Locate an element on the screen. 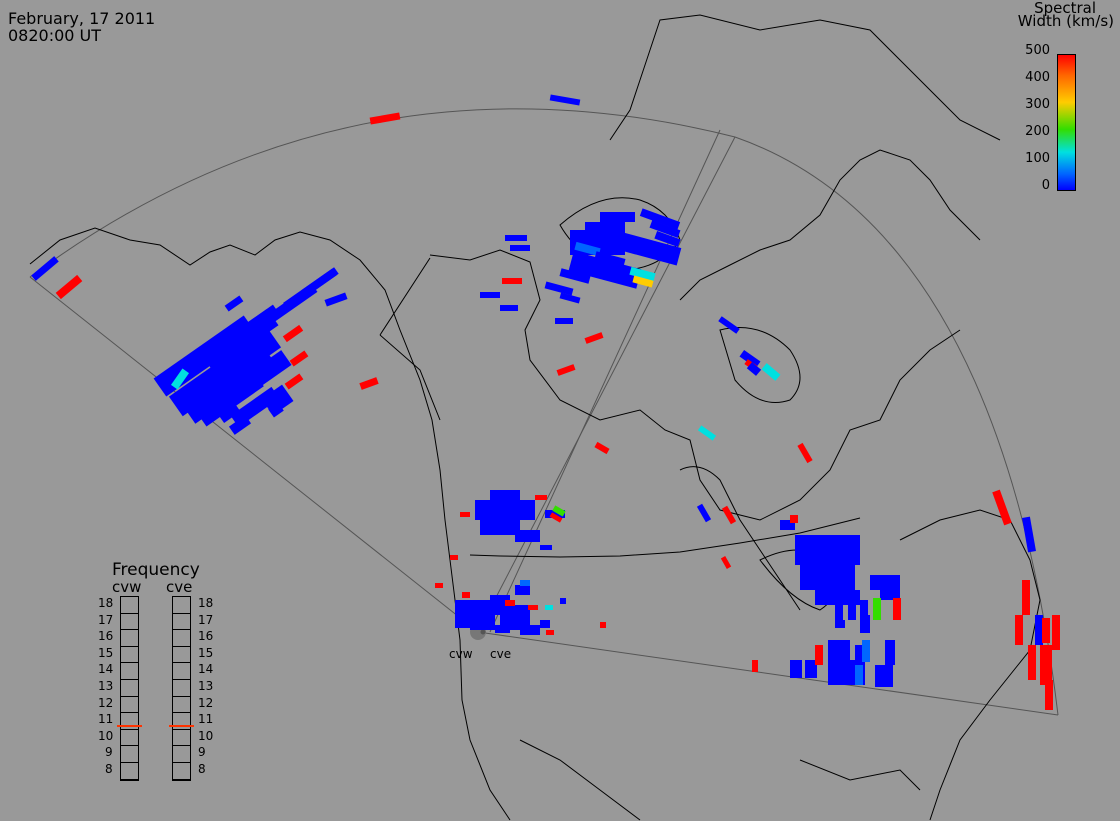  frequency-label: 17 is located at coordinates (106, 619).